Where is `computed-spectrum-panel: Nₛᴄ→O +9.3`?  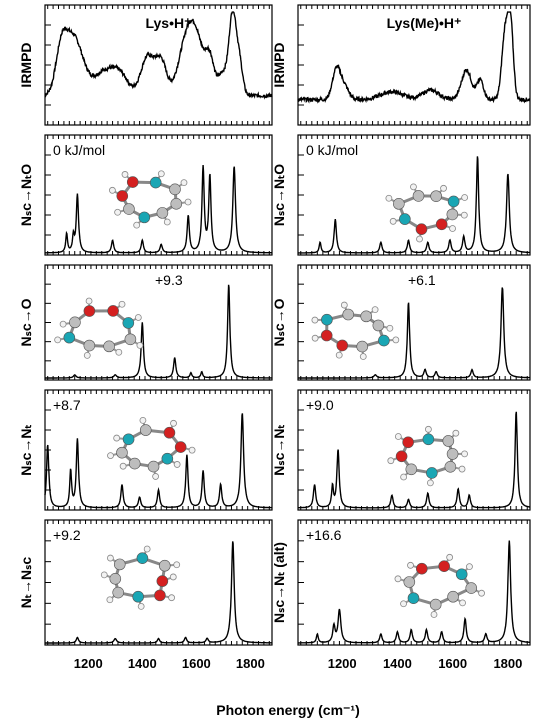 computed-spectrum-panel: Nₛᴄ→O +9.3 is located at coordinates (145, 322).